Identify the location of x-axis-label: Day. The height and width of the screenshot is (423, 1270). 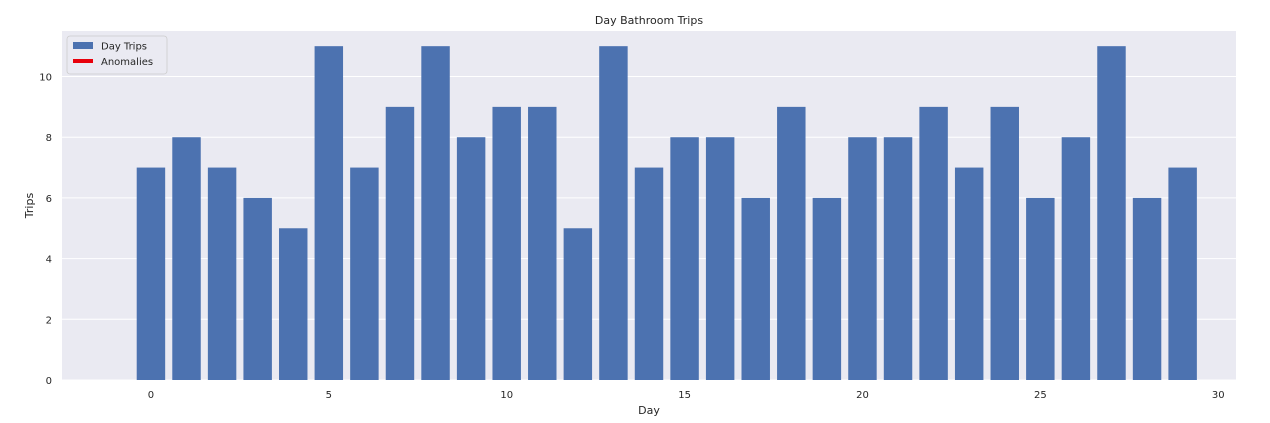
(649, 410).